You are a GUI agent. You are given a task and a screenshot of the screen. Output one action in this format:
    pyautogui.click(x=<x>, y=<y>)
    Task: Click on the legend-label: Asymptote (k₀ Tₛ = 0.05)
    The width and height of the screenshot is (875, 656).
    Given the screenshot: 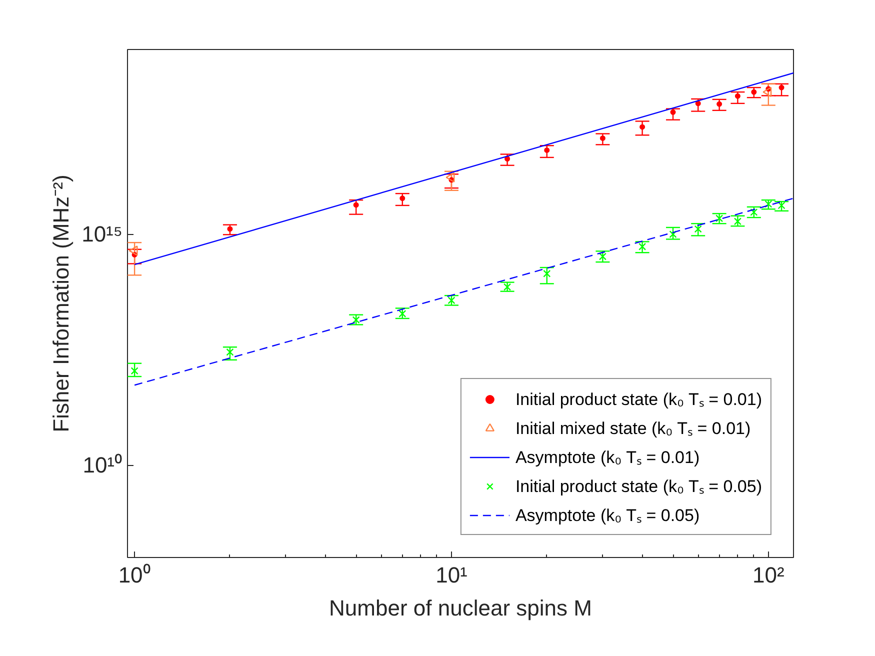 What is the action you would take?
    pyautogui.click(x=607, y=515)
    